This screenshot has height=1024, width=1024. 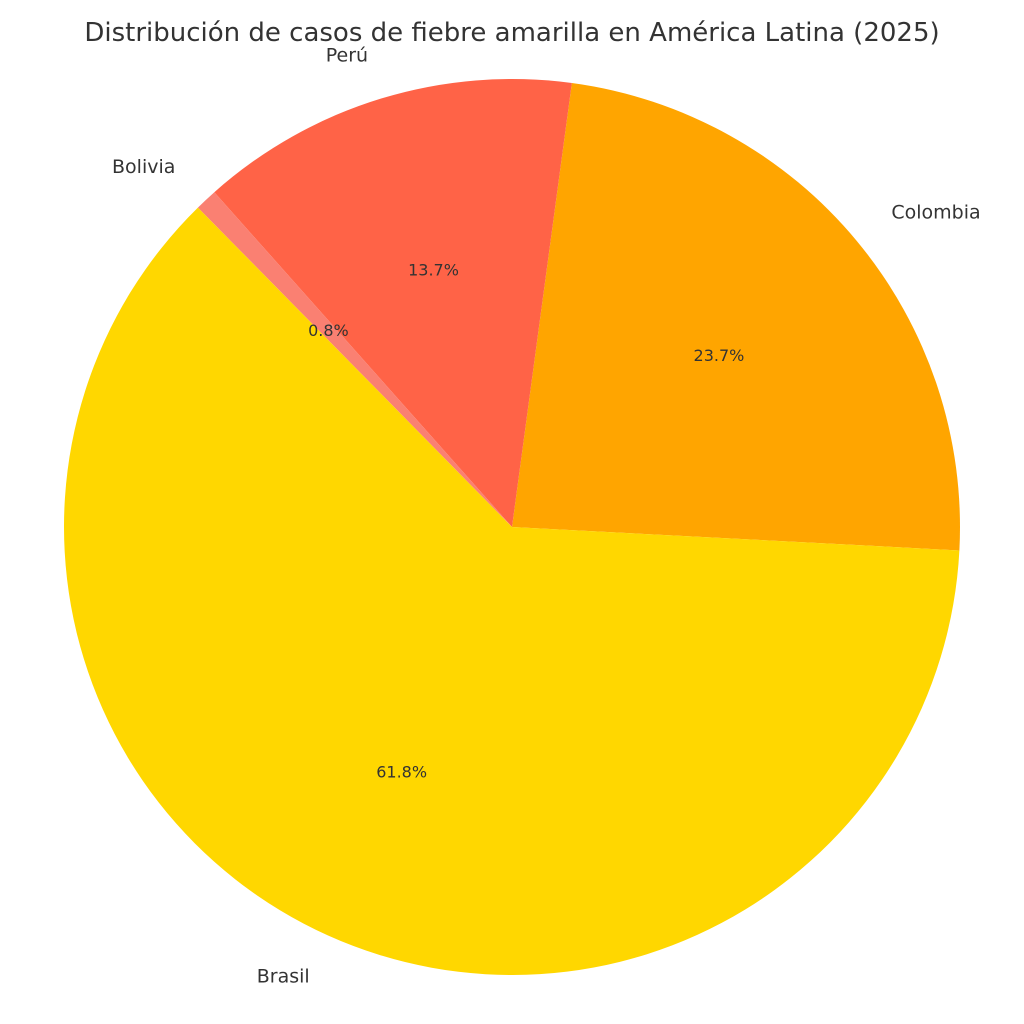 I want to click on pie-value-label: 23.7%, so click(x=719, y=355).